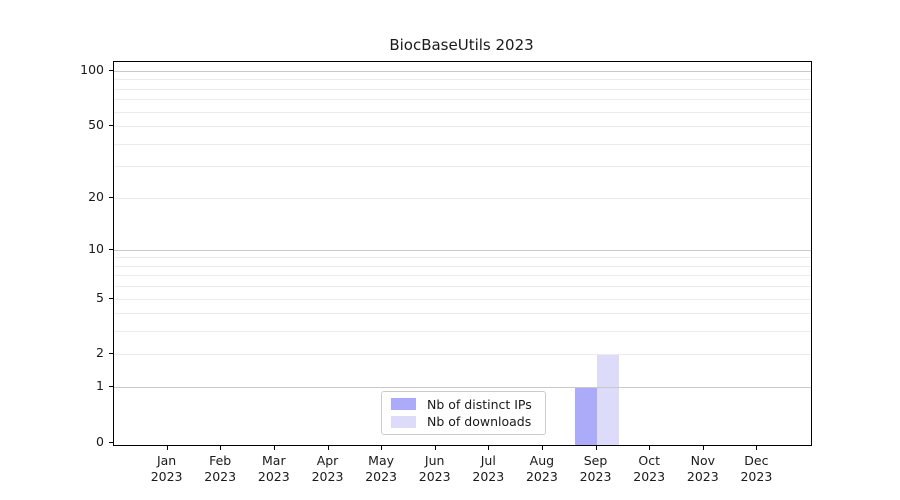 This screenshot has width=900, height=500. What do you see at coordinates (381, 468) in the screenshot?
I see `x-tick-label: May 2023` at bounding box center [381, 468].